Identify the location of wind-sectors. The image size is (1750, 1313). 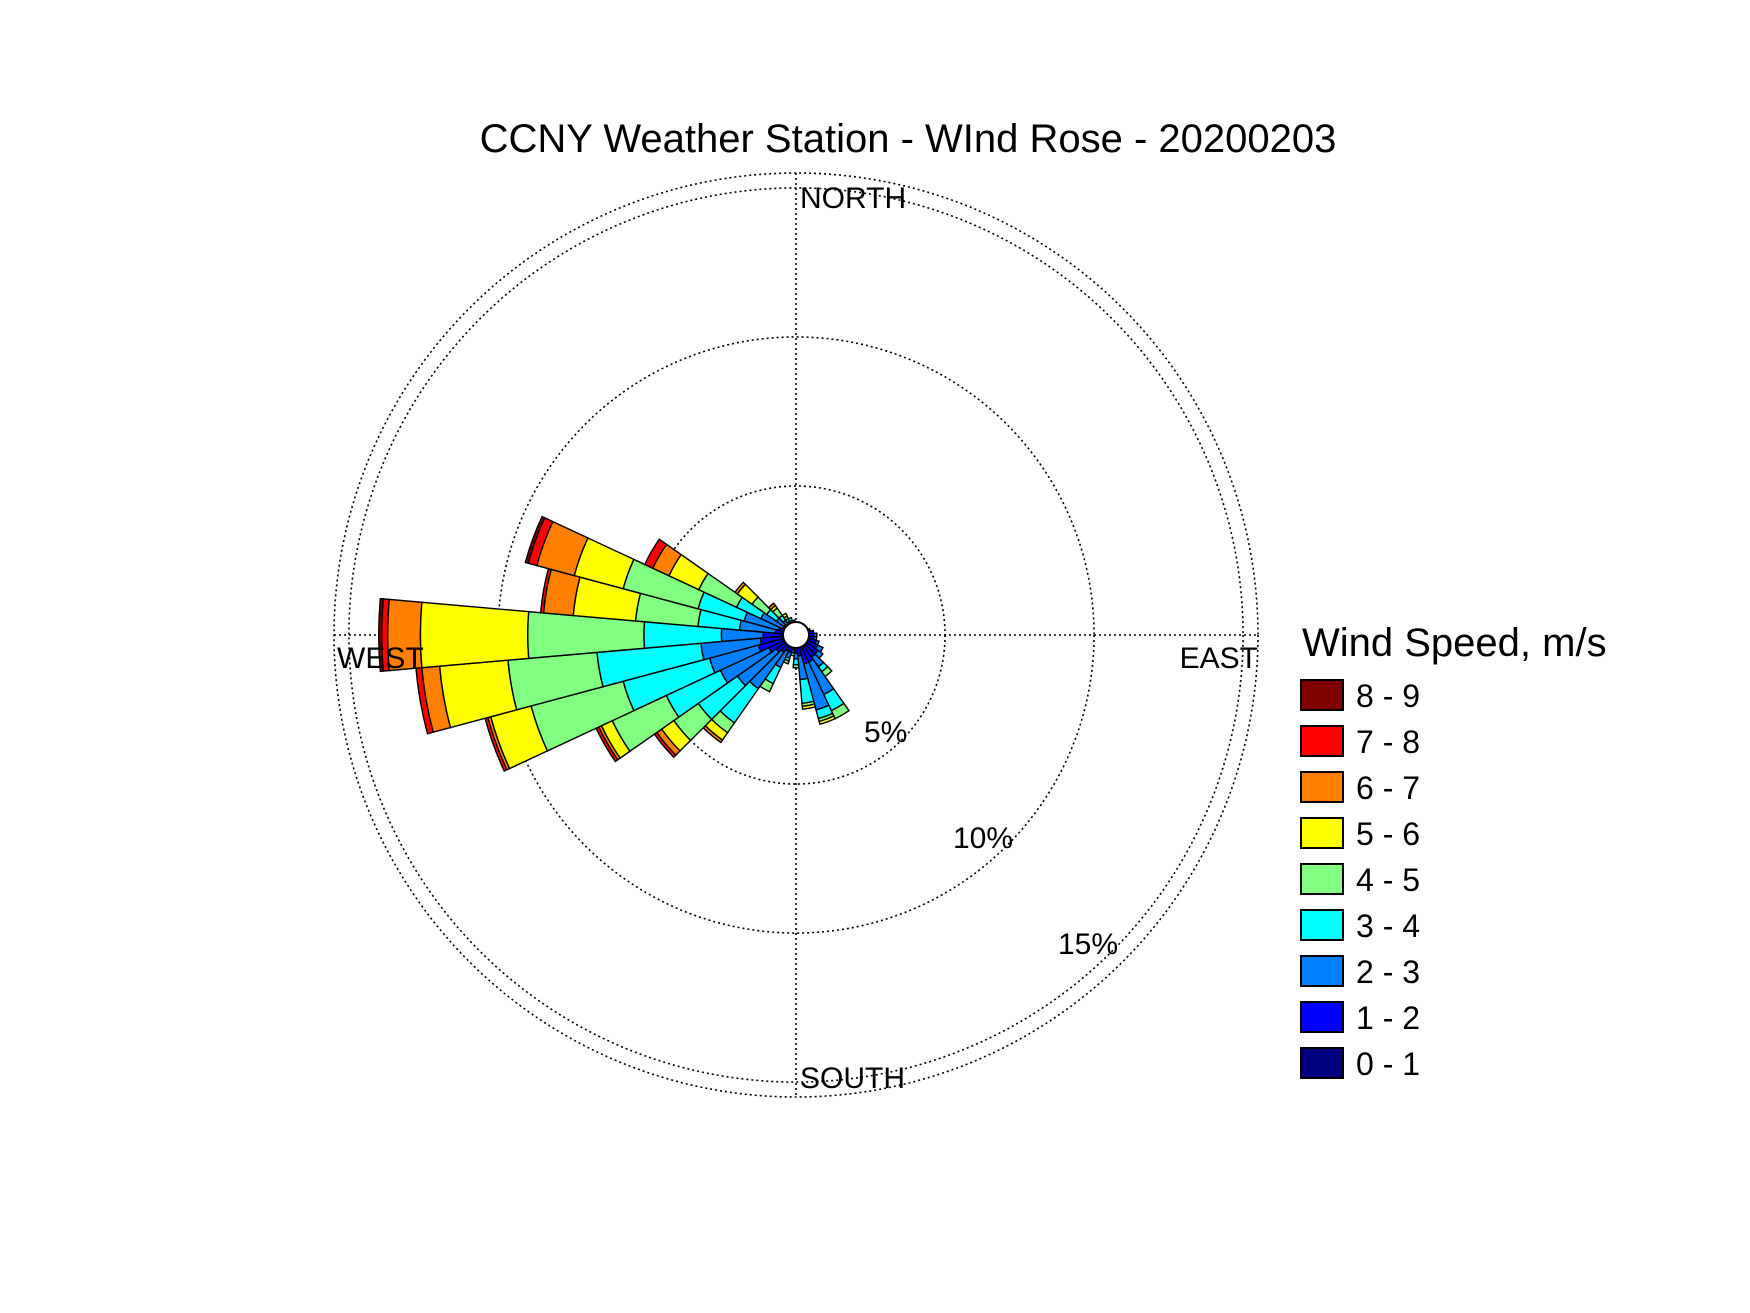
(614, 643).